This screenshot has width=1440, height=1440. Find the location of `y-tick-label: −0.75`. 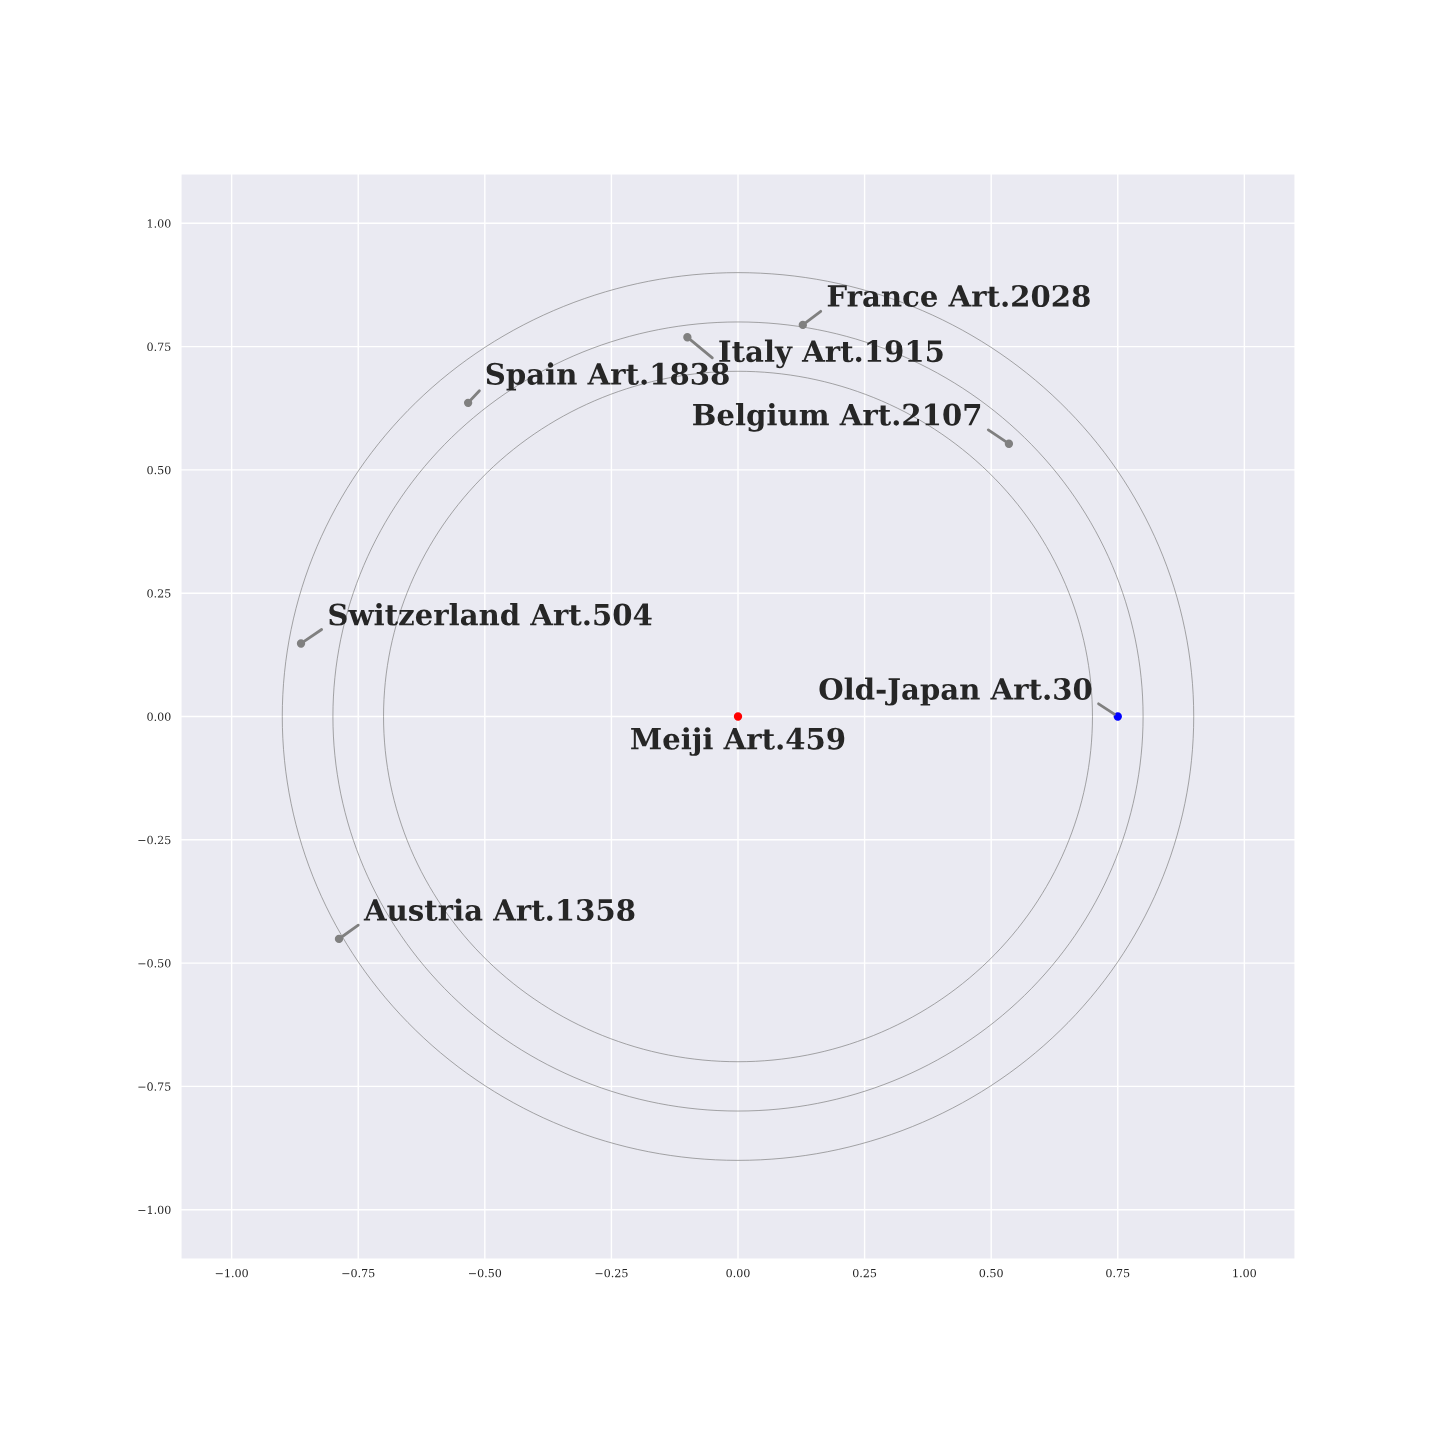

y-tick-label: −0.75 is located at coordinates (154, 1086).